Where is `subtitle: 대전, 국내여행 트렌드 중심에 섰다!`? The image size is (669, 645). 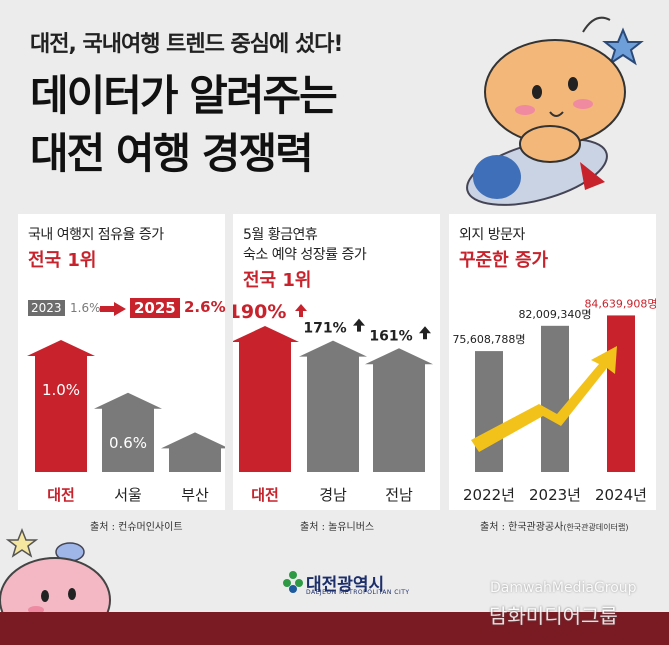 subtitle: 대전, 국내여행 트렌드 중심에 섰다! is located at coordinates (186, 44).